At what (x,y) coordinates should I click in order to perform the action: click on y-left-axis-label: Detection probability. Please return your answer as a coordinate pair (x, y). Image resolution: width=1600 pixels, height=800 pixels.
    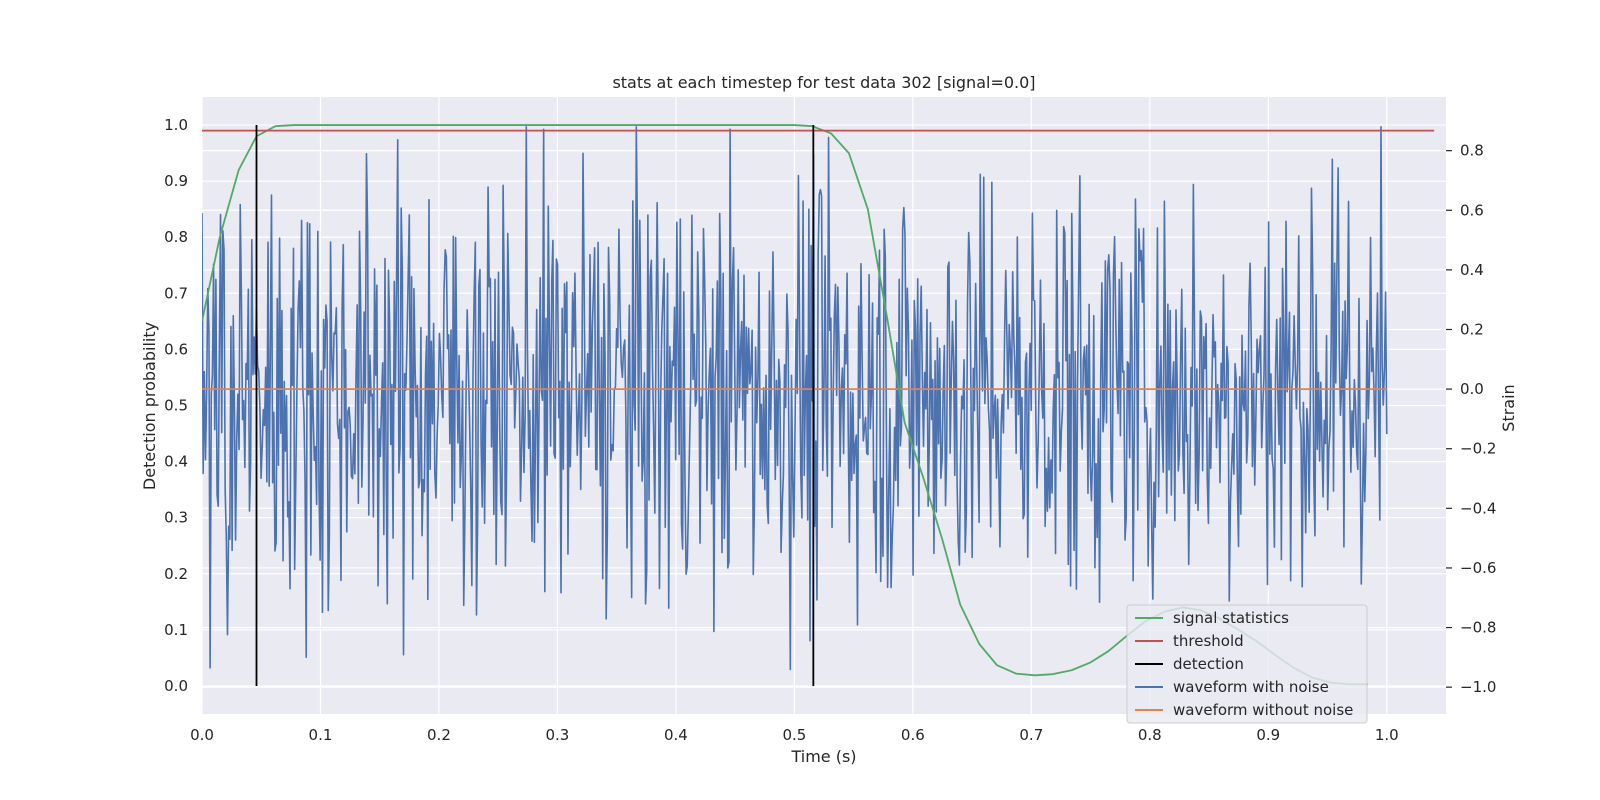
    Looking at the image, I should click on (149, 406).